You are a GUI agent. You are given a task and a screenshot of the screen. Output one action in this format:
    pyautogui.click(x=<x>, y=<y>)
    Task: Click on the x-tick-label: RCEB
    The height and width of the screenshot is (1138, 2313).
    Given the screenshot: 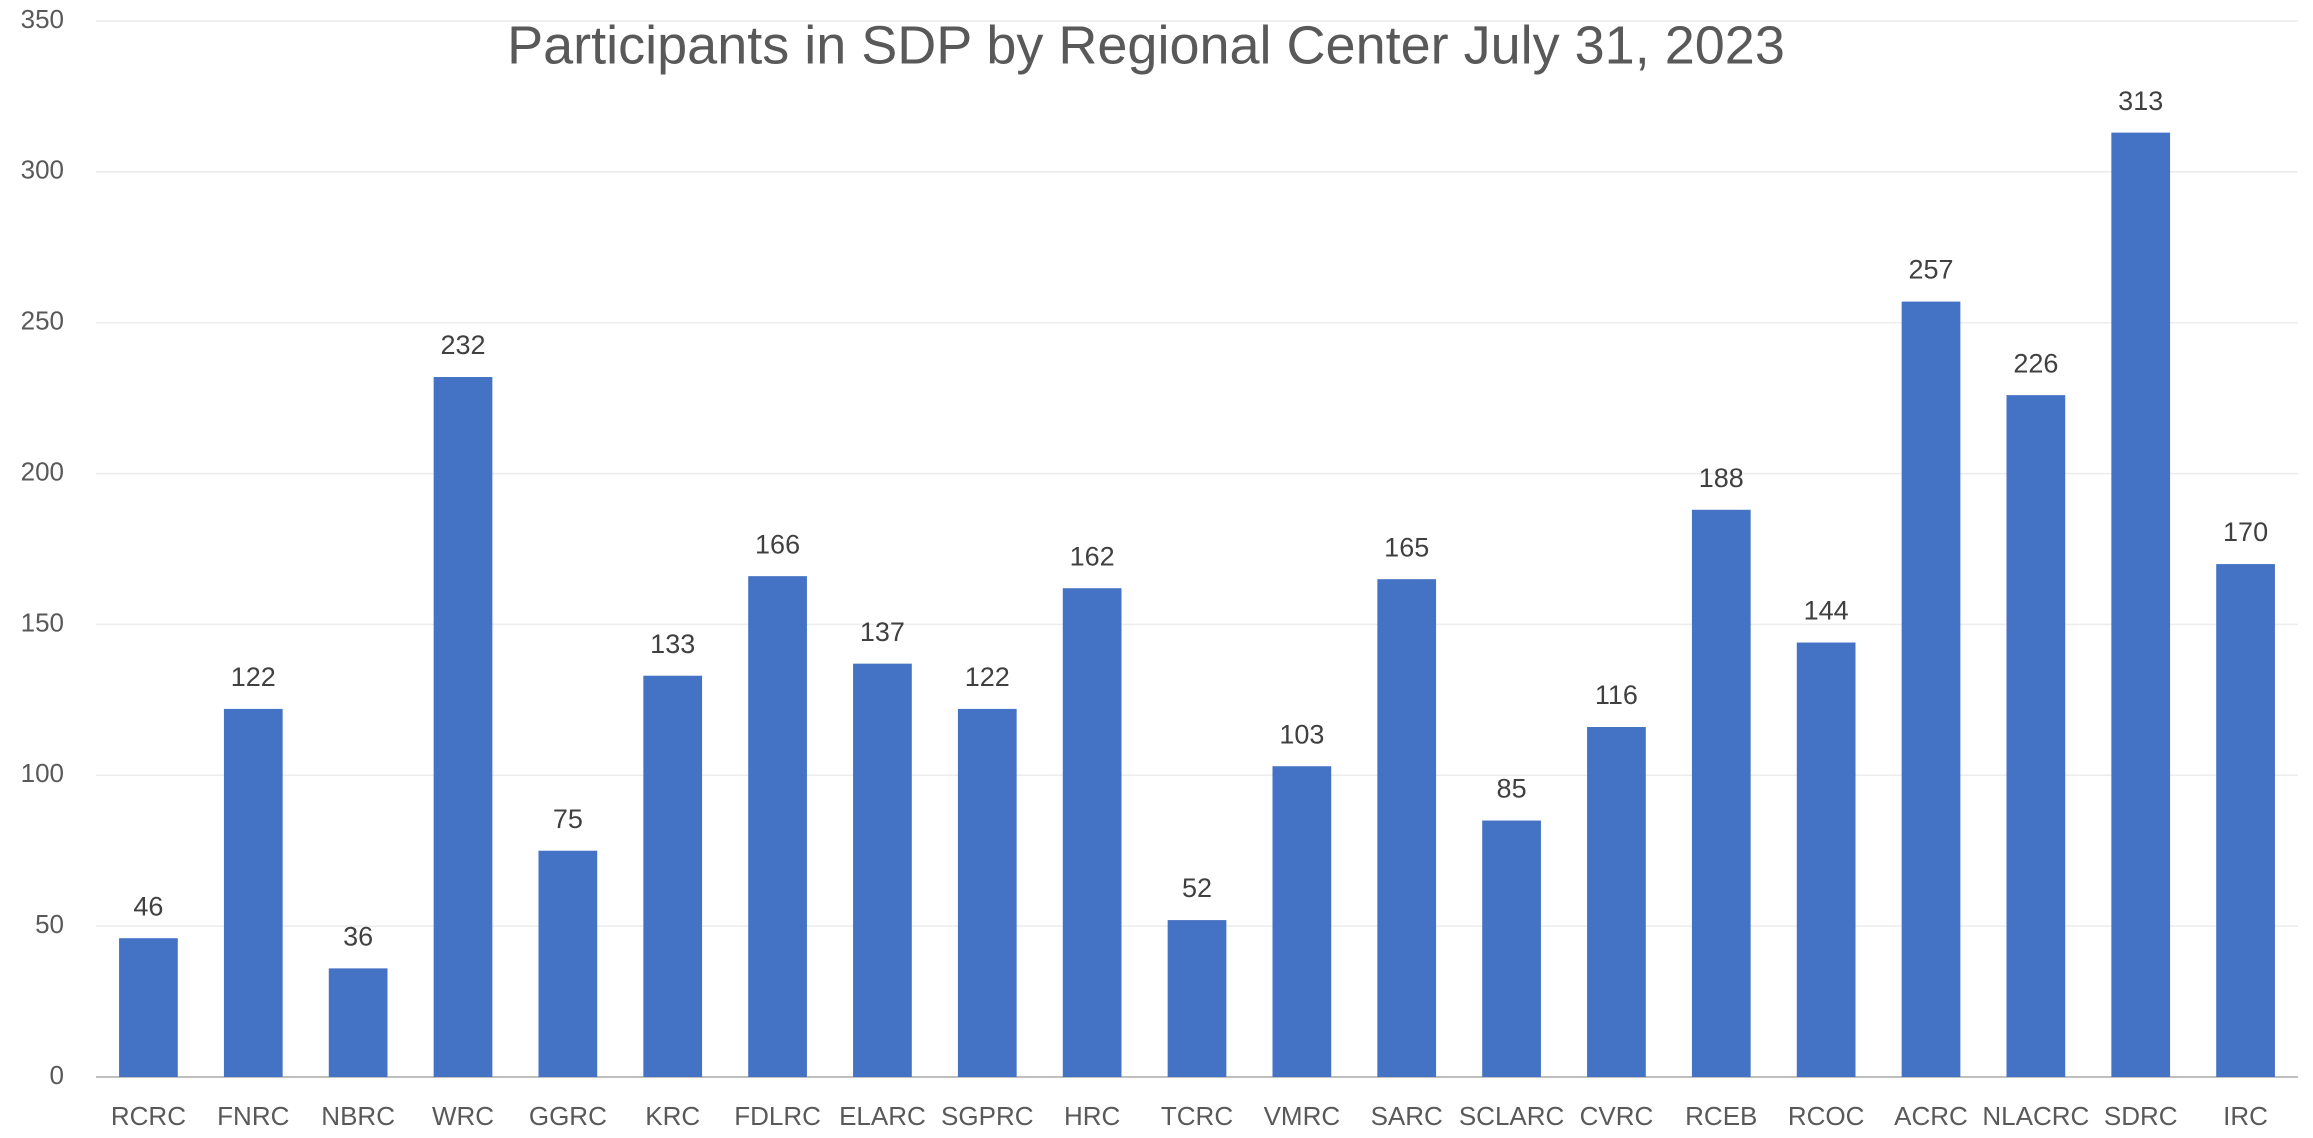 What is the action you would take?
    pyautogui.click(x=1721, y=1116)
    